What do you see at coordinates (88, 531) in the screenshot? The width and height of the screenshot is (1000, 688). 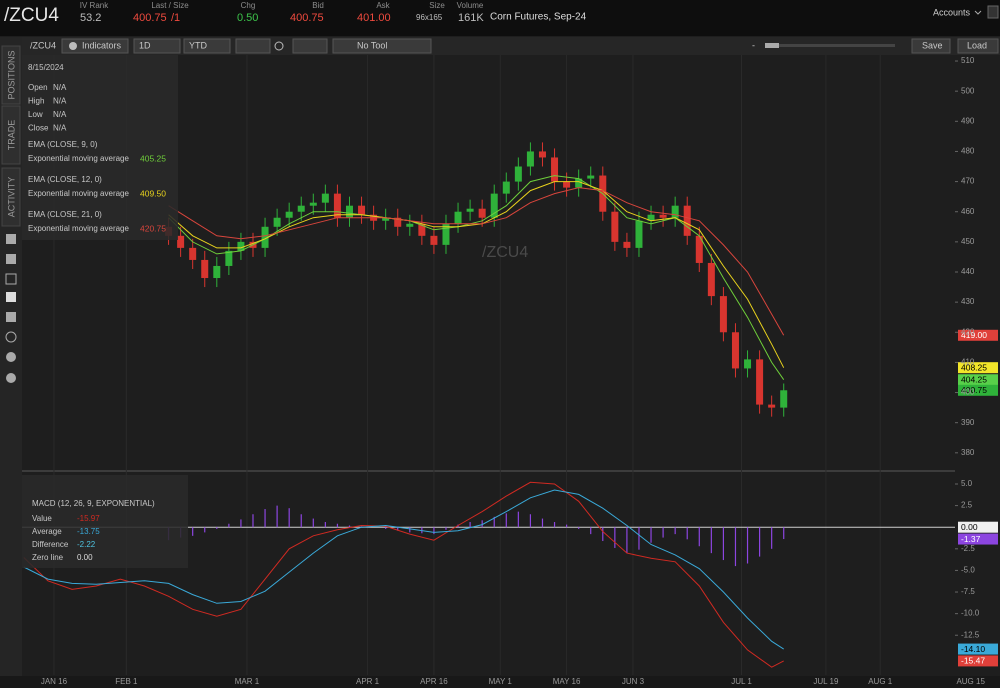 I see `readout-value: -13.75` at bounding box center [88, 531].